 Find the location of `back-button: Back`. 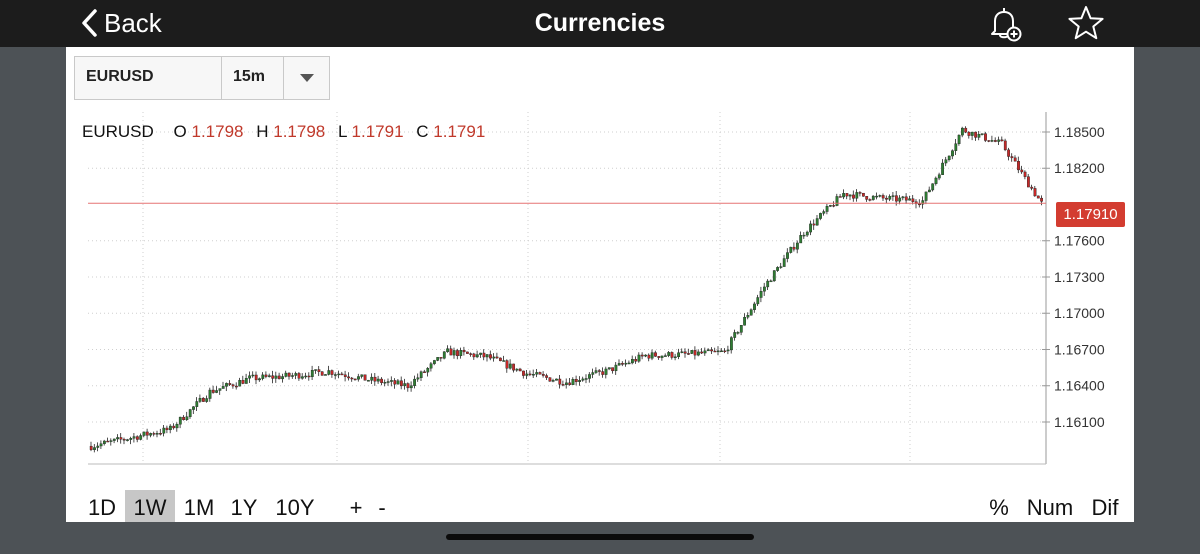

back-button: Back is located at coordinates (121, 23).